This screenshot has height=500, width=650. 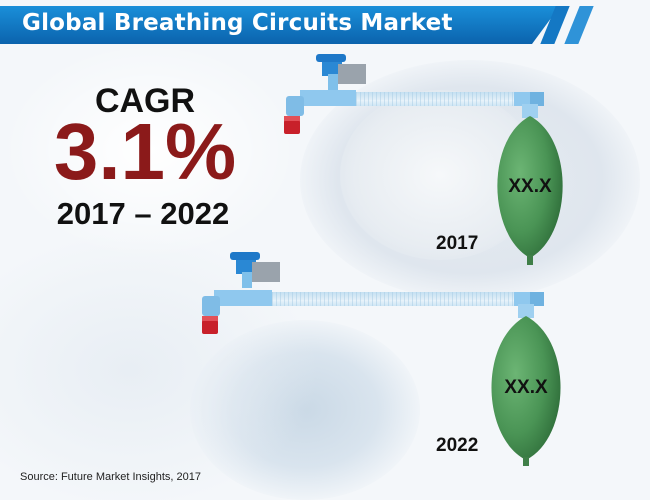 What do you see at coordinates (110, 477) in the screenshot?
I see `source-note: Source: Future Market Insights, 2017` at bounding box center [110, 477].